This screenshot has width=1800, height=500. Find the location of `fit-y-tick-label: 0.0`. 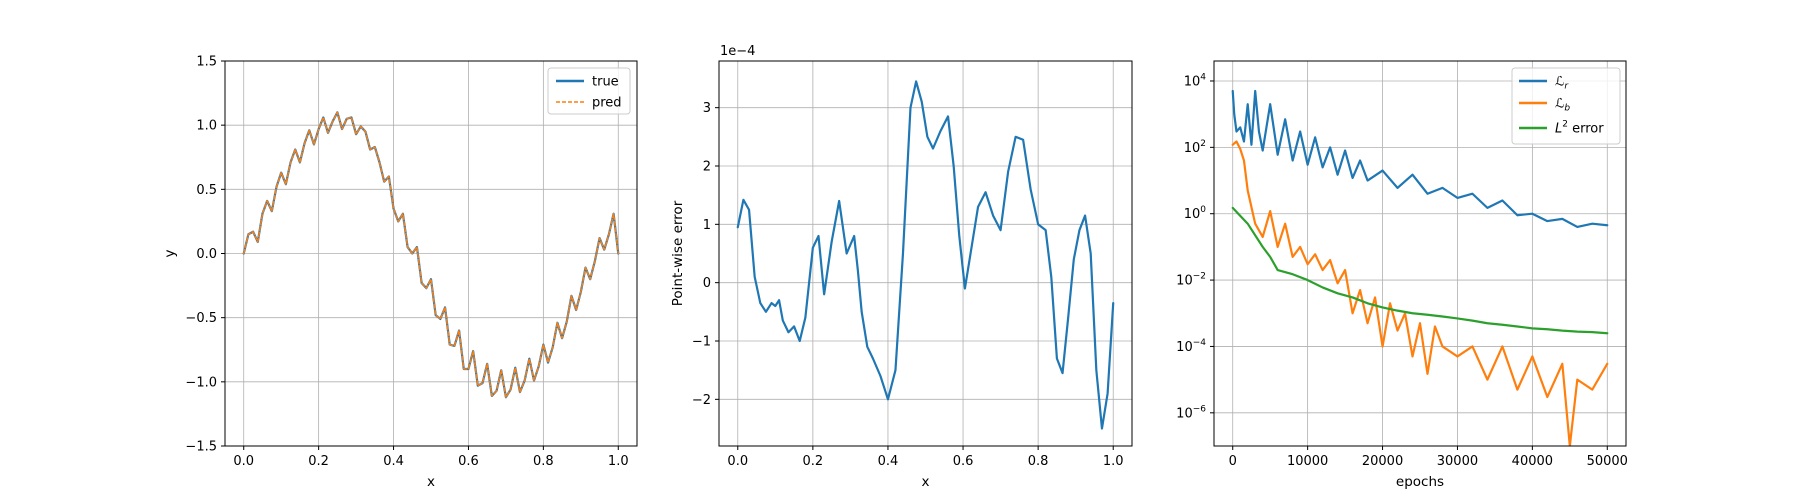

fit-y-tick-label: 0.0 is located at coordinates (206, 254).